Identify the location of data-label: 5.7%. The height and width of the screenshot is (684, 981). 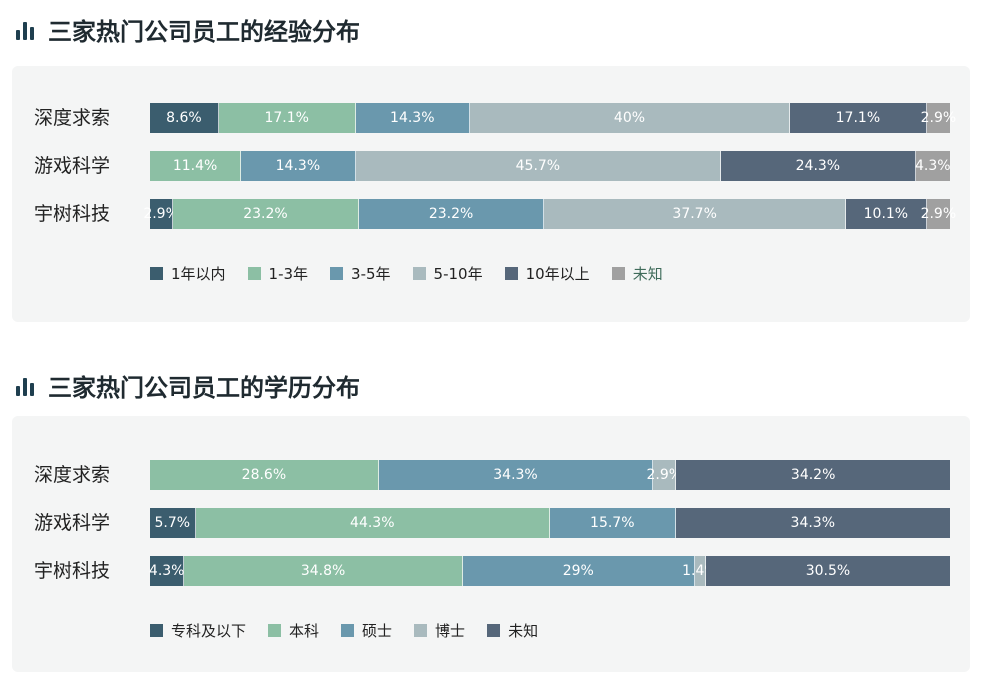
(172, 523).